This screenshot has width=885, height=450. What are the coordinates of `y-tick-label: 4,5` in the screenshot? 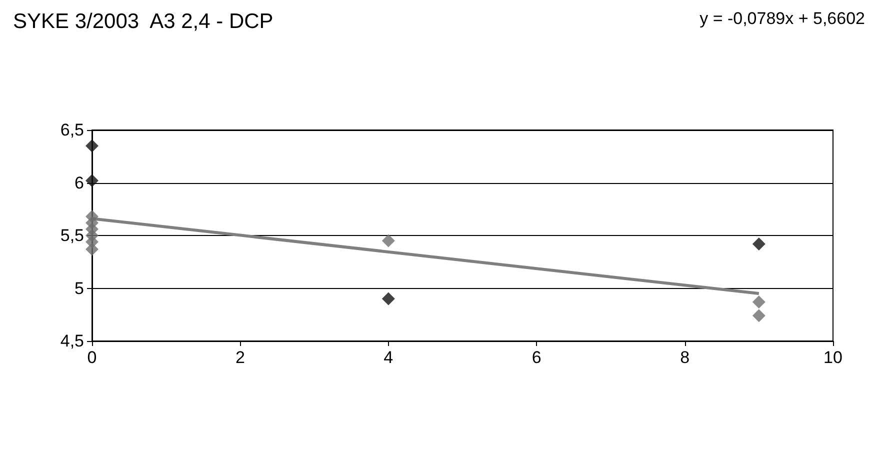 It's located at (72, 341).